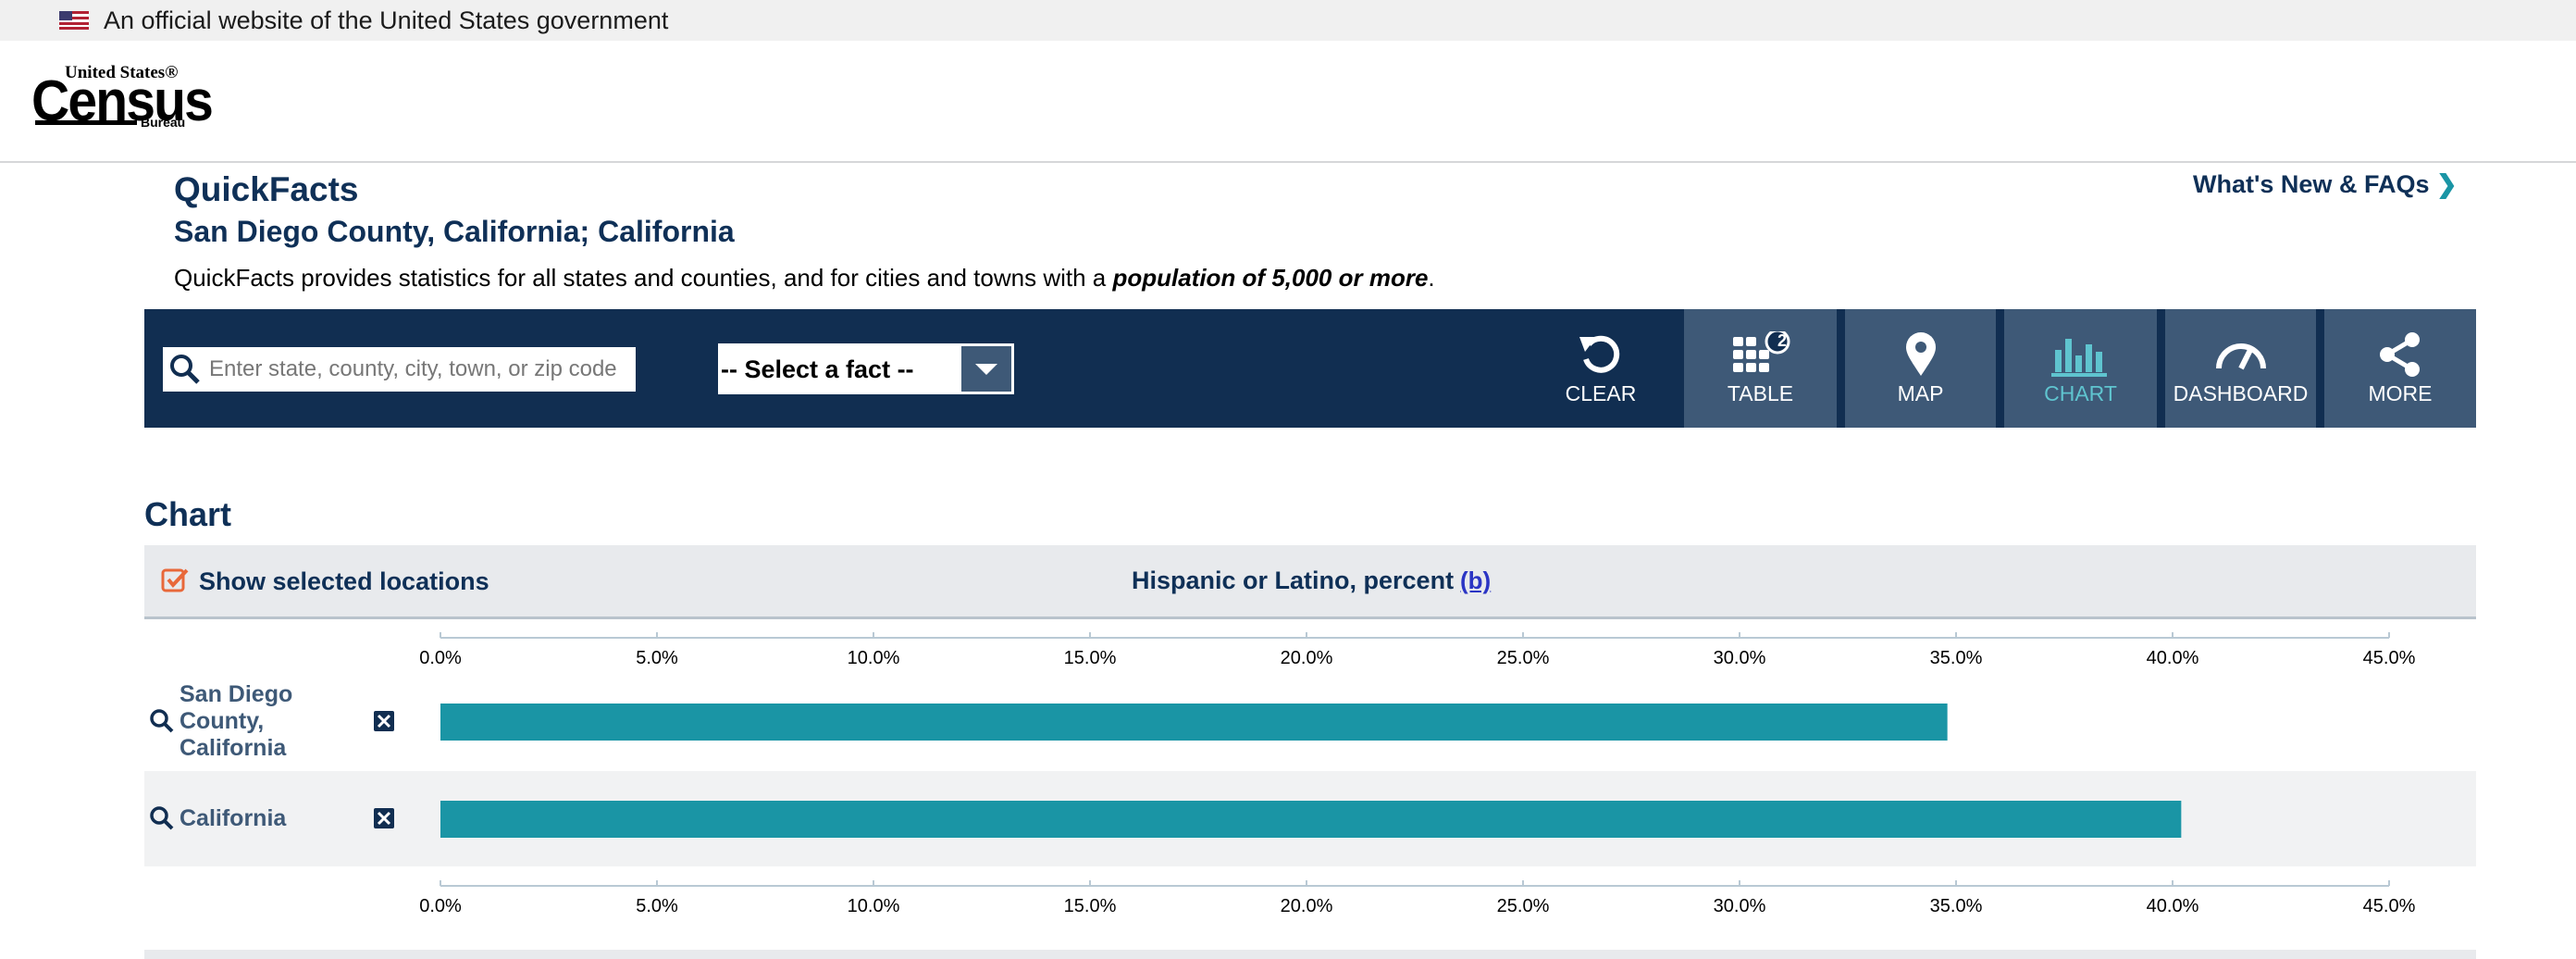 This screenshot has height=959, width=2576. I want to click on section-heading: Chart, so click(188, 514).